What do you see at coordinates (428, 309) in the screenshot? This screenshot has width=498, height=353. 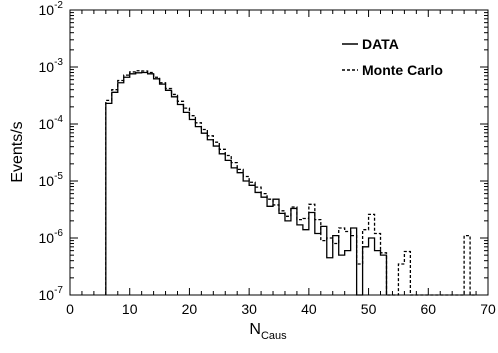 I see `x-tick-label: 60` at bounding box center [428, 309].